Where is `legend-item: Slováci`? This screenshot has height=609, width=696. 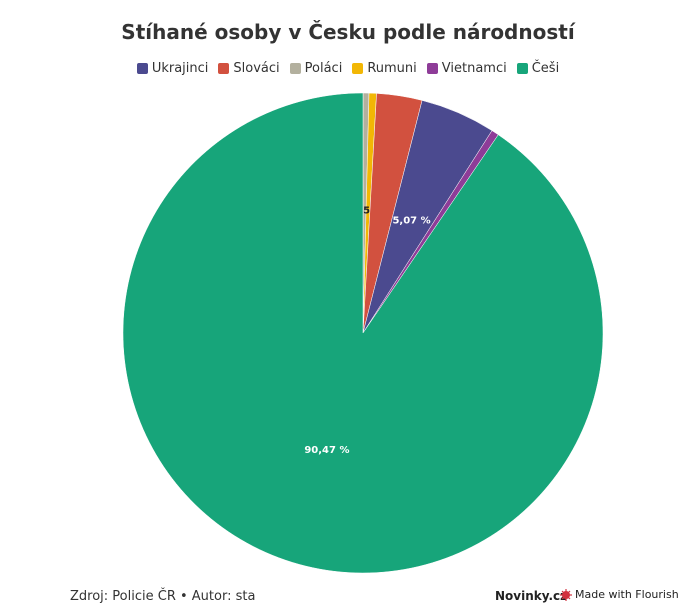 legend-item: Slováci is located at coordinates (249, 68).